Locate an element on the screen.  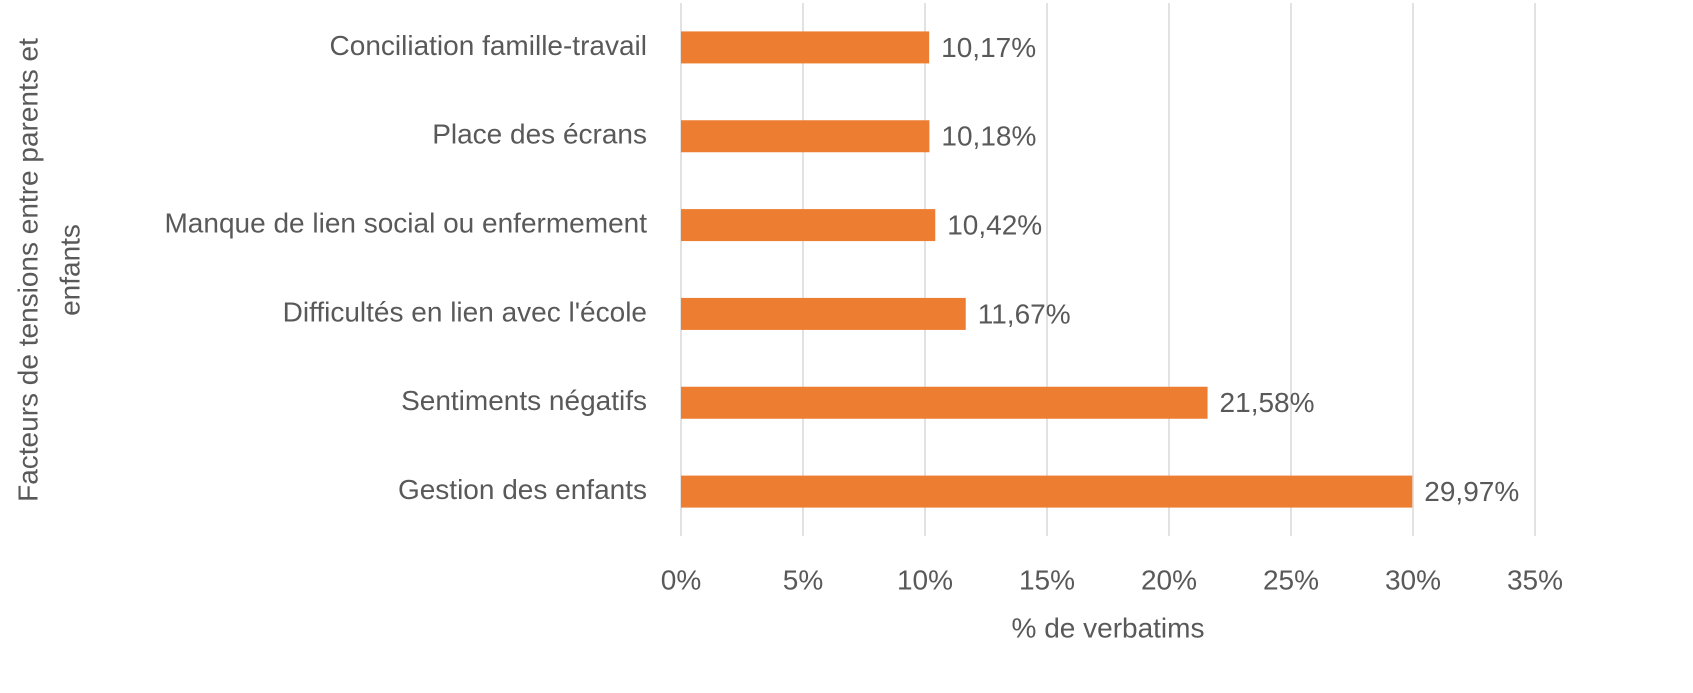
data-label: 10,17% is located at coordinates (988, 47).